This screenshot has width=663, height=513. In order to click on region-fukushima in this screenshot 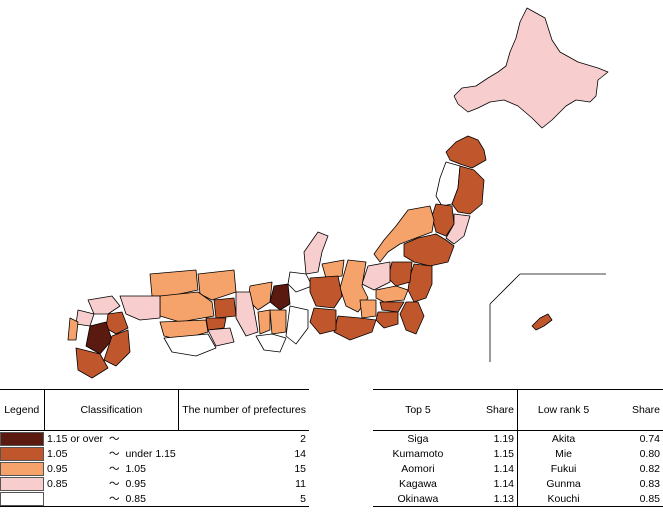, I will do `click(429, 250)`.